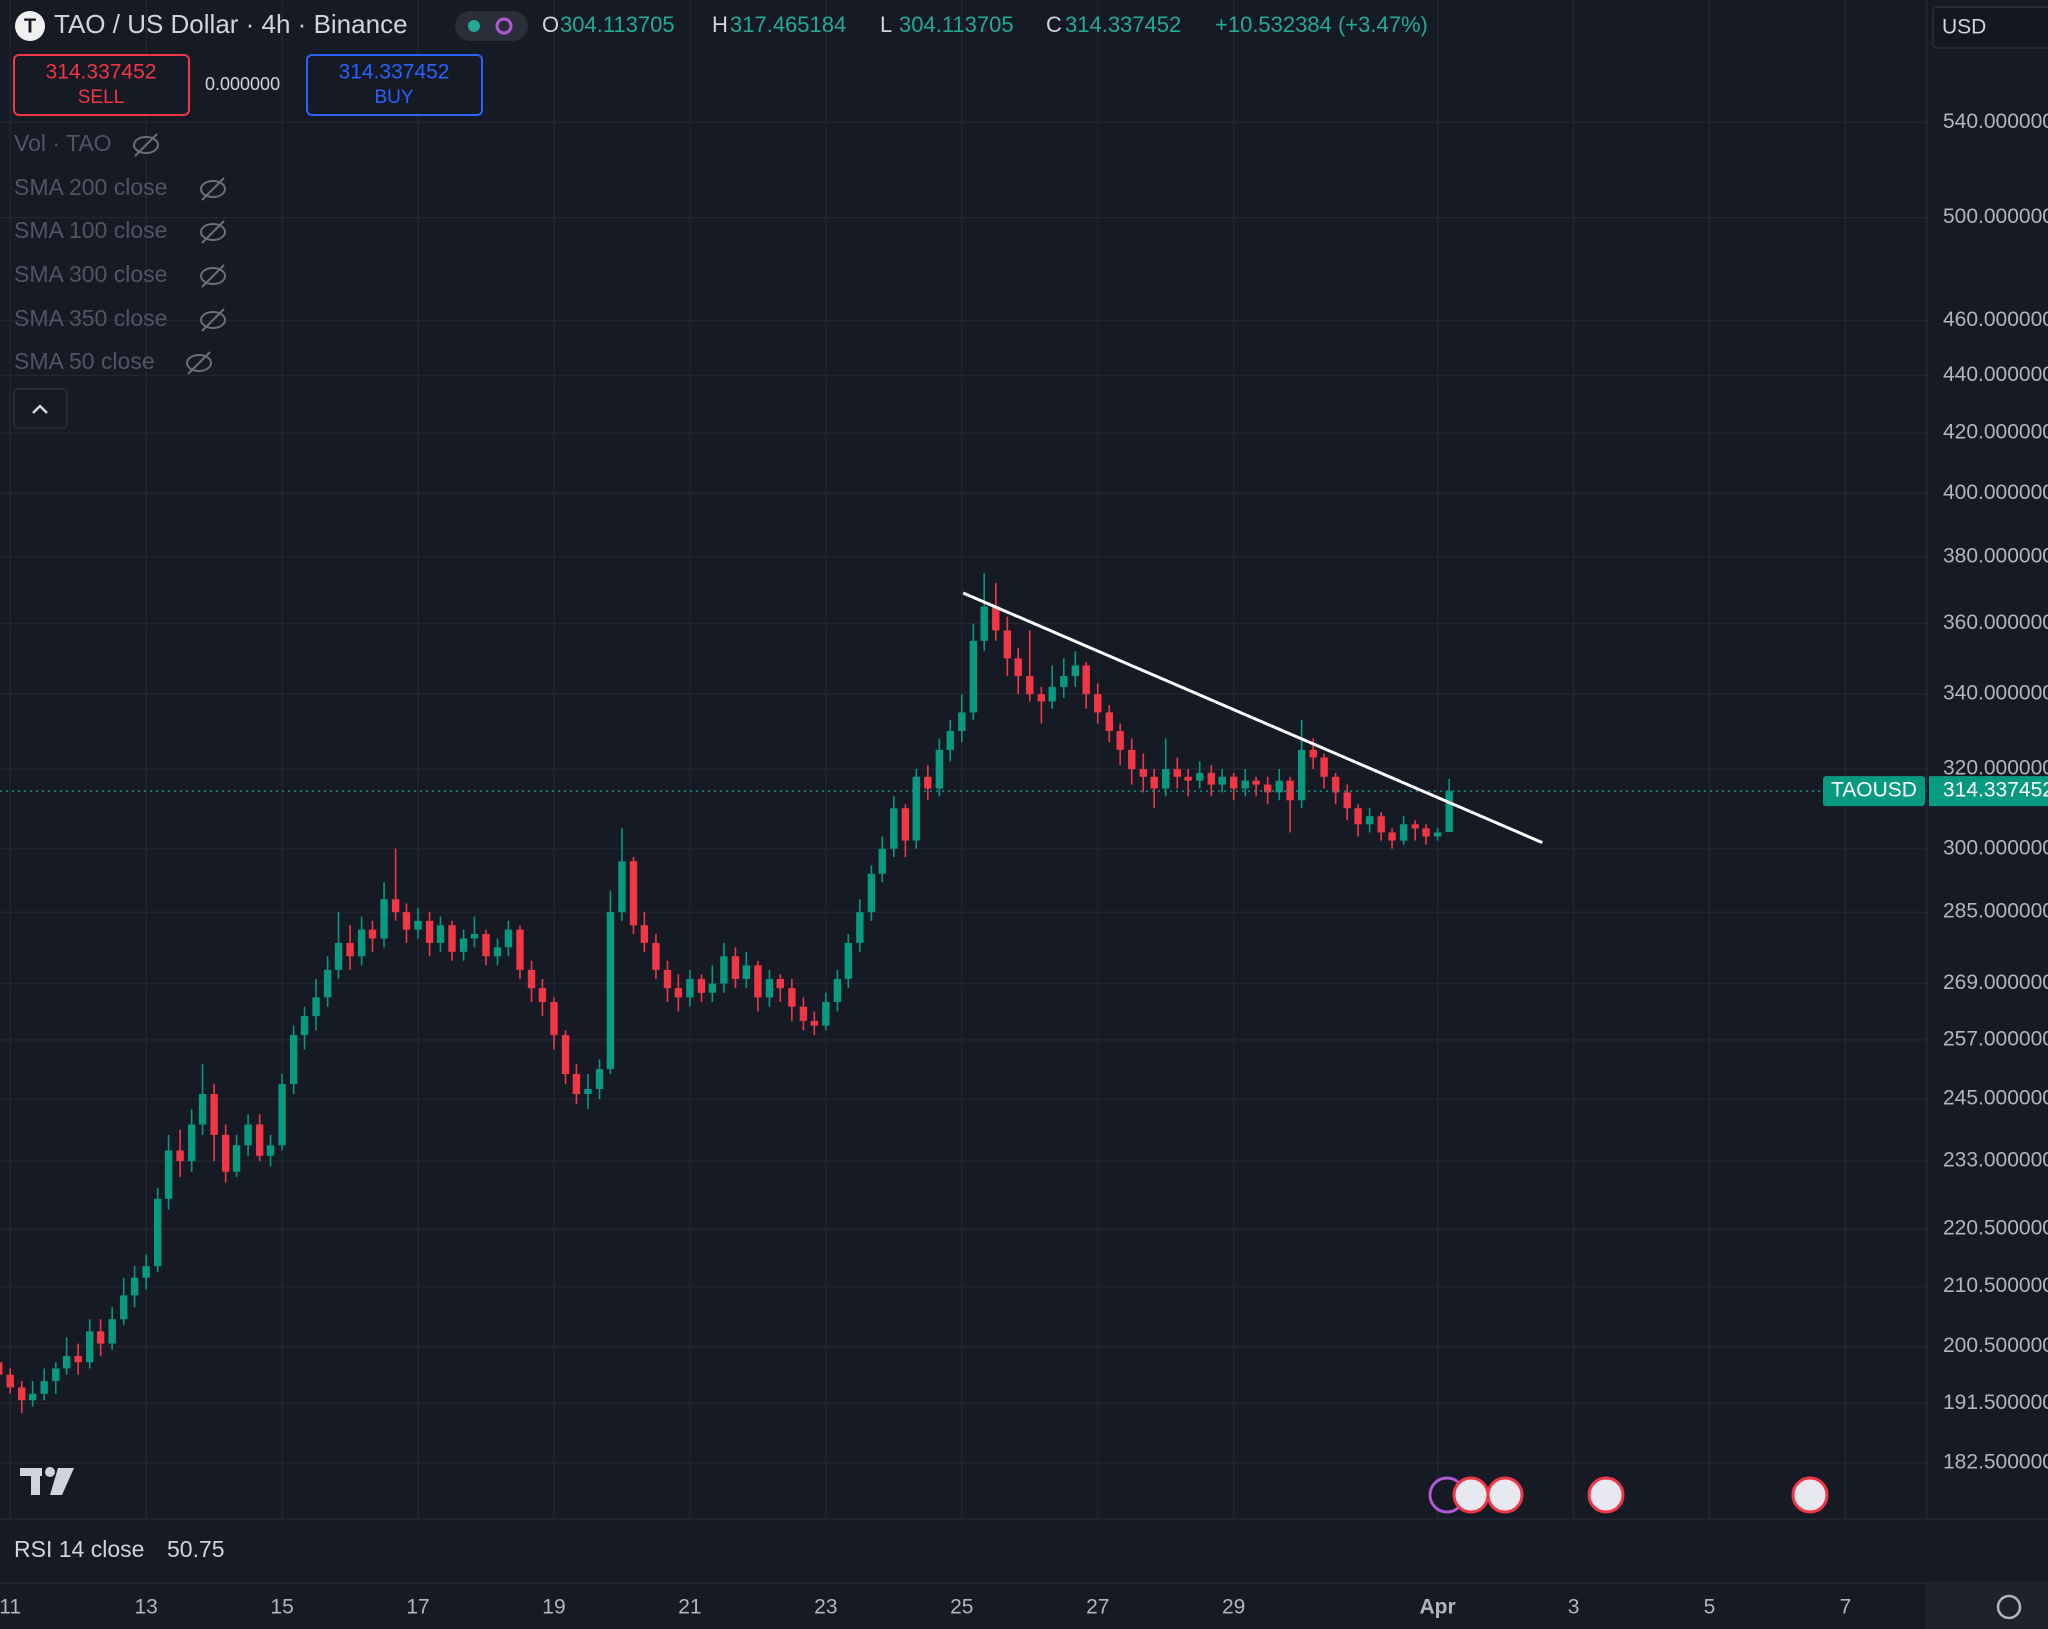  I want to click on y-tick-label: 420.000000, so click(1995, 432).